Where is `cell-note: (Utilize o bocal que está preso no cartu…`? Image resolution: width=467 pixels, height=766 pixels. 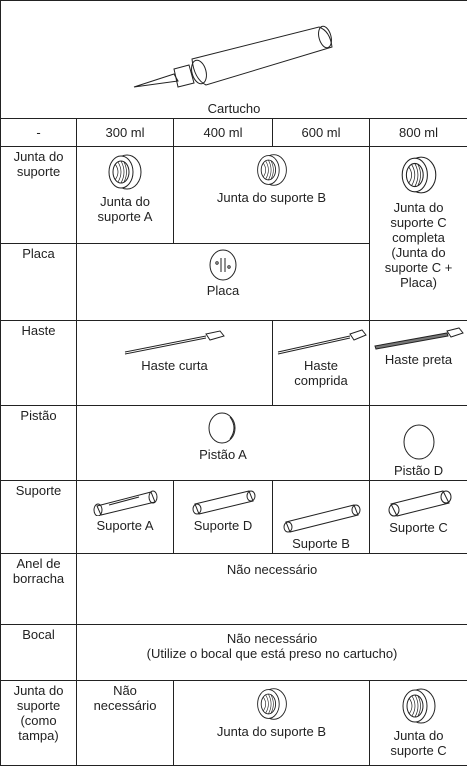
cell-note: (Utilize o bocal que está preso no cartu… is located at coordinates (272, 653).